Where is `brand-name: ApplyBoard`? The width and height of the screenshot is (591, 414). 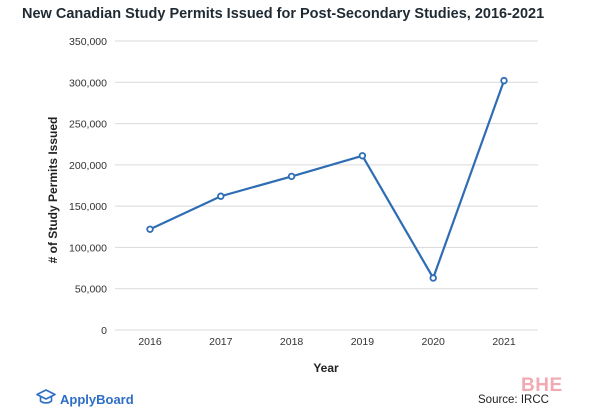
brand-name: ApplyBoard is located at coordinates (97, 399).